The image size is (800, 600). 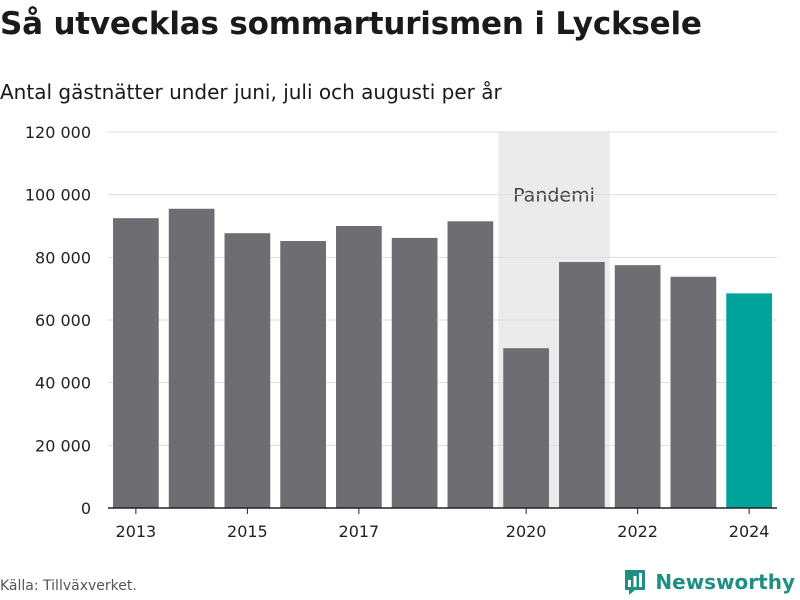 What do you see at coordinates (582, 385) in the screenshot?
I see `bar-2021` at bounding box center [582, 385].